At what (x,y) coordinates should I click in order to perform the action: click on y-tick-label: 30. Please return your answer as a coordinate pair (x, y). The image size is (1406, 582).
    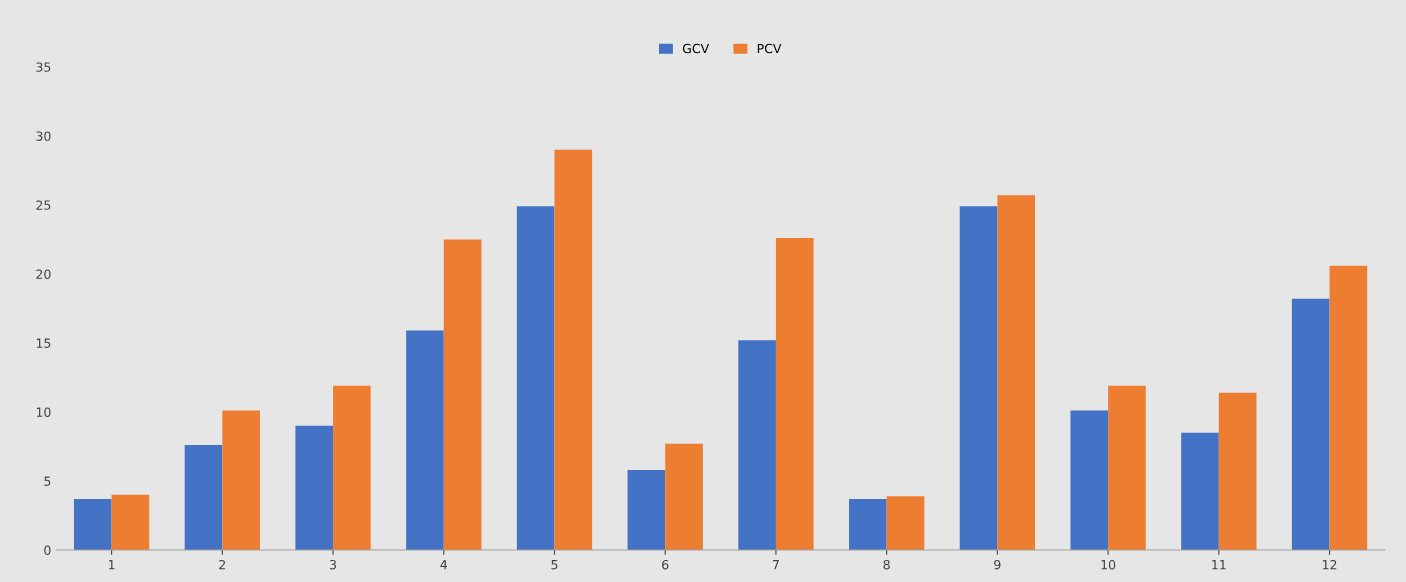
    Looking at the image, I should click on (43, 136).